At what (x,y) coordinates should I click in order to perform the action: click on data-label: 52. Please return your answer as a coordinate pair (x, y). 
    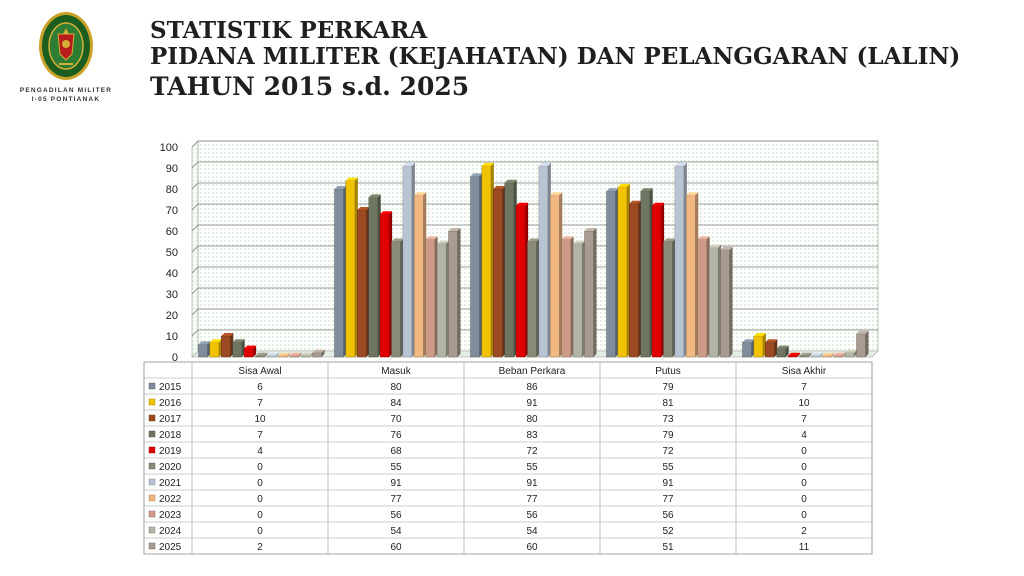
    Looking at the image, I should click on (668, 531).